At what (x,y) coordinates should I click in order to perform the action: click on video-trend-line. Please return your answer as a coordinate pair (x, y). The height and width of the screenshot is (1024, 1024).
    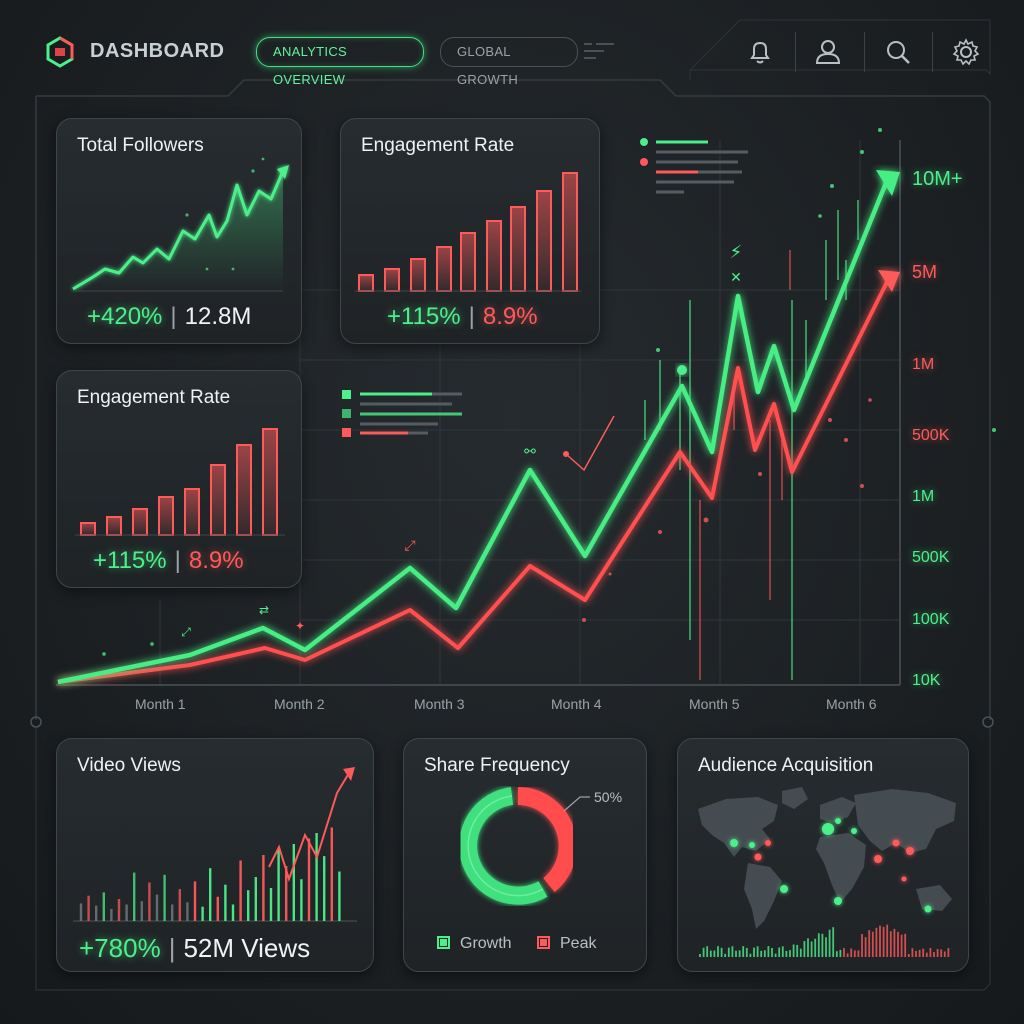
    Looking at the image, I should click on (309, 827).